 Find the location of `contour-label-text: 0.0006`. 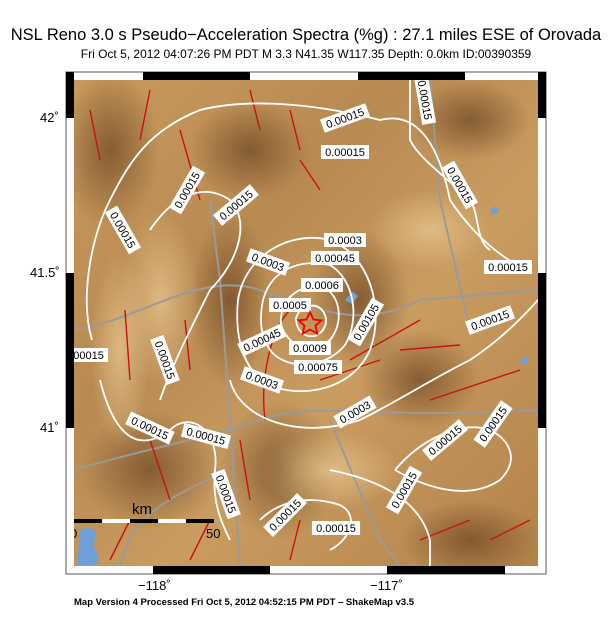

contour-label-text: 0.0006 is located at coordinates (322, 286).